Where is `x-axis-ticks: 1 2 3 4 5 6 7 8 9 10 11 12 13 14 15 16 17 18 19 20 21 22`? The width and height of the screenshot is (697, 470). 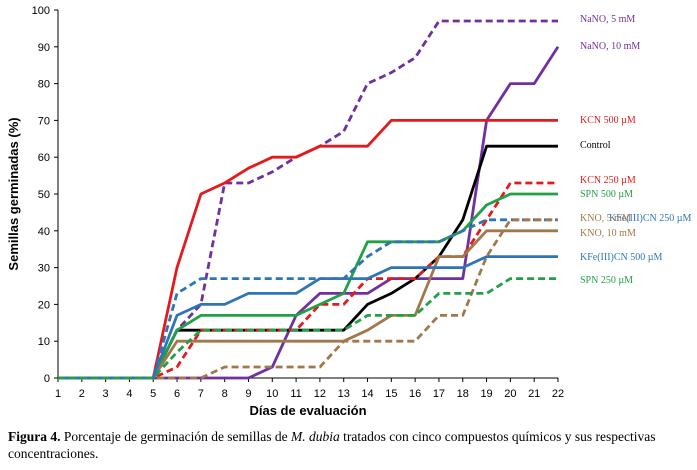
x-axis-ticks: 1 2 3 4 5 6 7 8 9 10 11 12 13 14 15 16 17 18 19 20 21 22 is located at coordinates (309, 389).